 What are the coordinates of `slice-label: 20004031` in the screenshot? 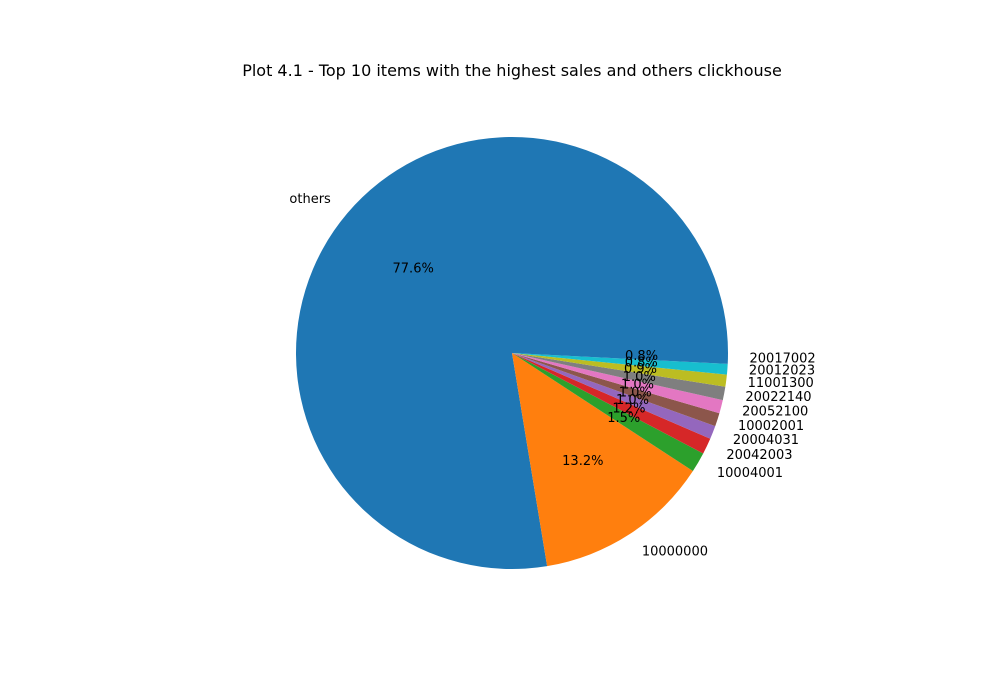 It's located at (766, 440).